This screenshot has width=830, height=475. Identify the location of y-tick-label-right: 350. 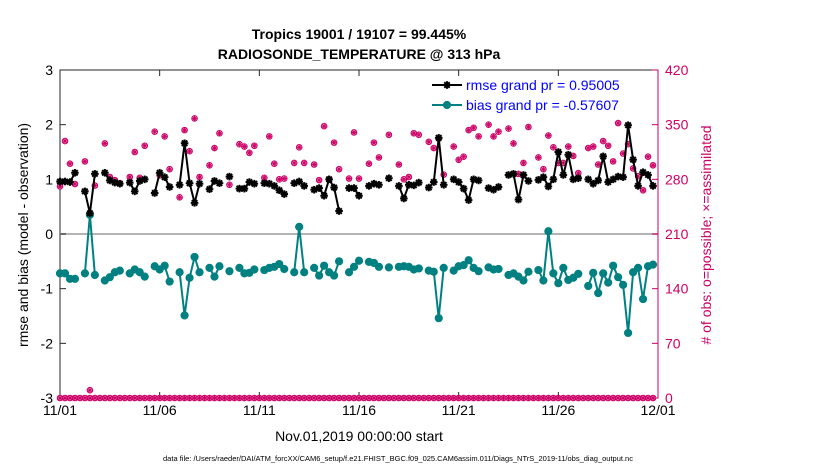
(677, 125).